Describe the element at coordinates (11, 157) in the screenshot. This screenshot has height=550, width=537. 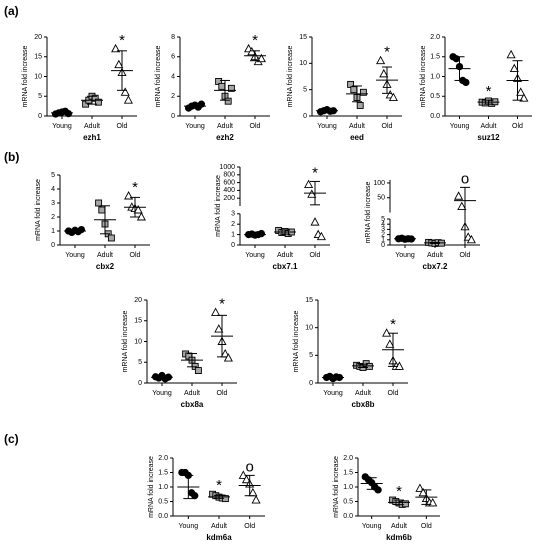
I see `panel-label: (b)` at that location.